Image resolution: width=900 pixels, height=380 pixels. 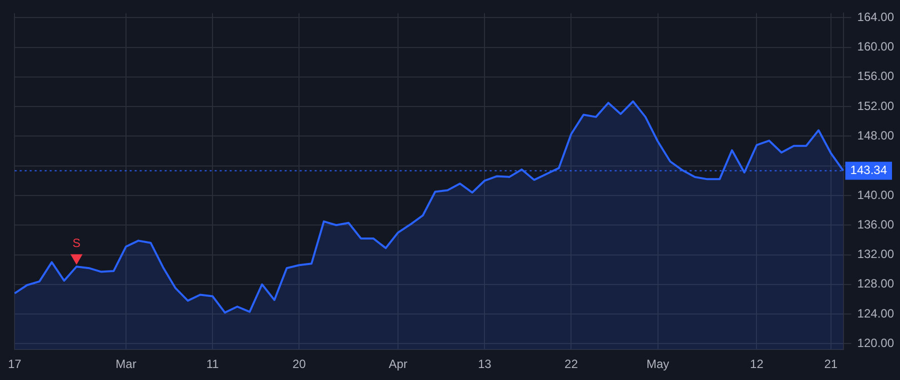 What do you see at coordinates (126, 364) in the screenshot?
I see `x-tick-label: Mar` at bounding box center [126, 364].